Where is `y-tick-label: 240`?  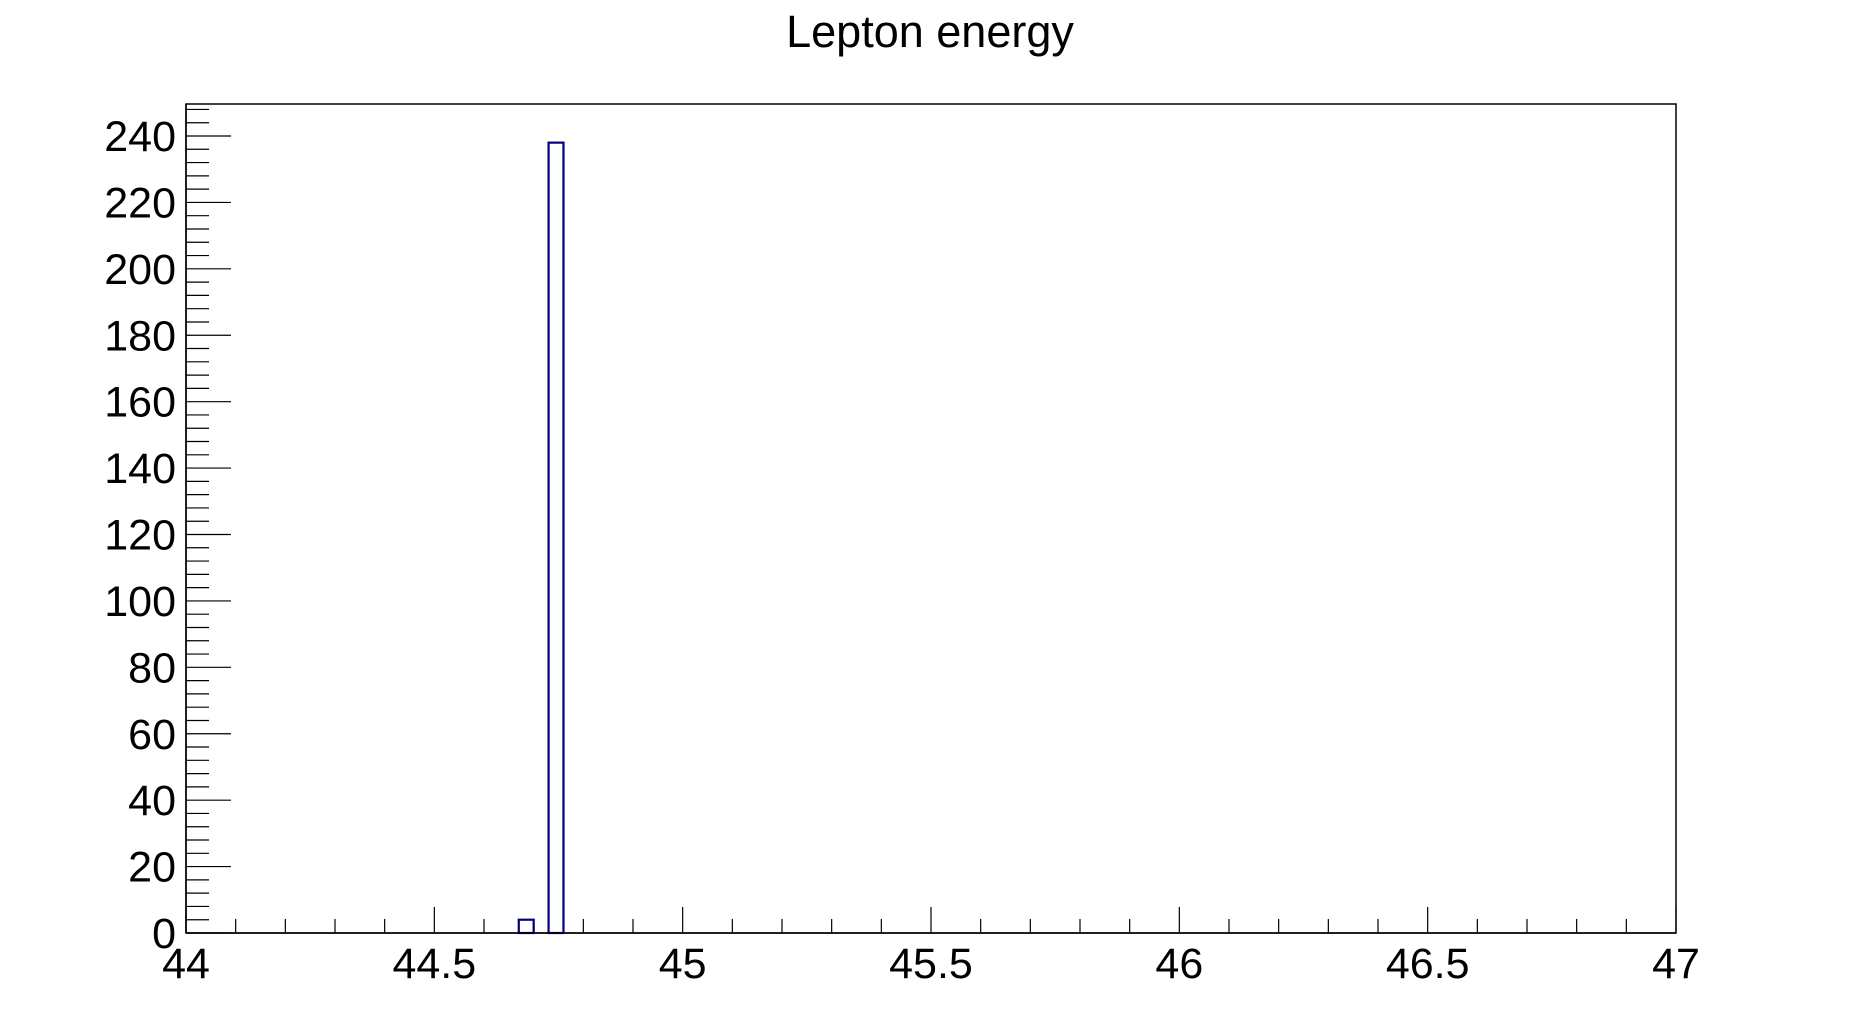
y-tick-label: 240 is located at coordinates (140, 137).